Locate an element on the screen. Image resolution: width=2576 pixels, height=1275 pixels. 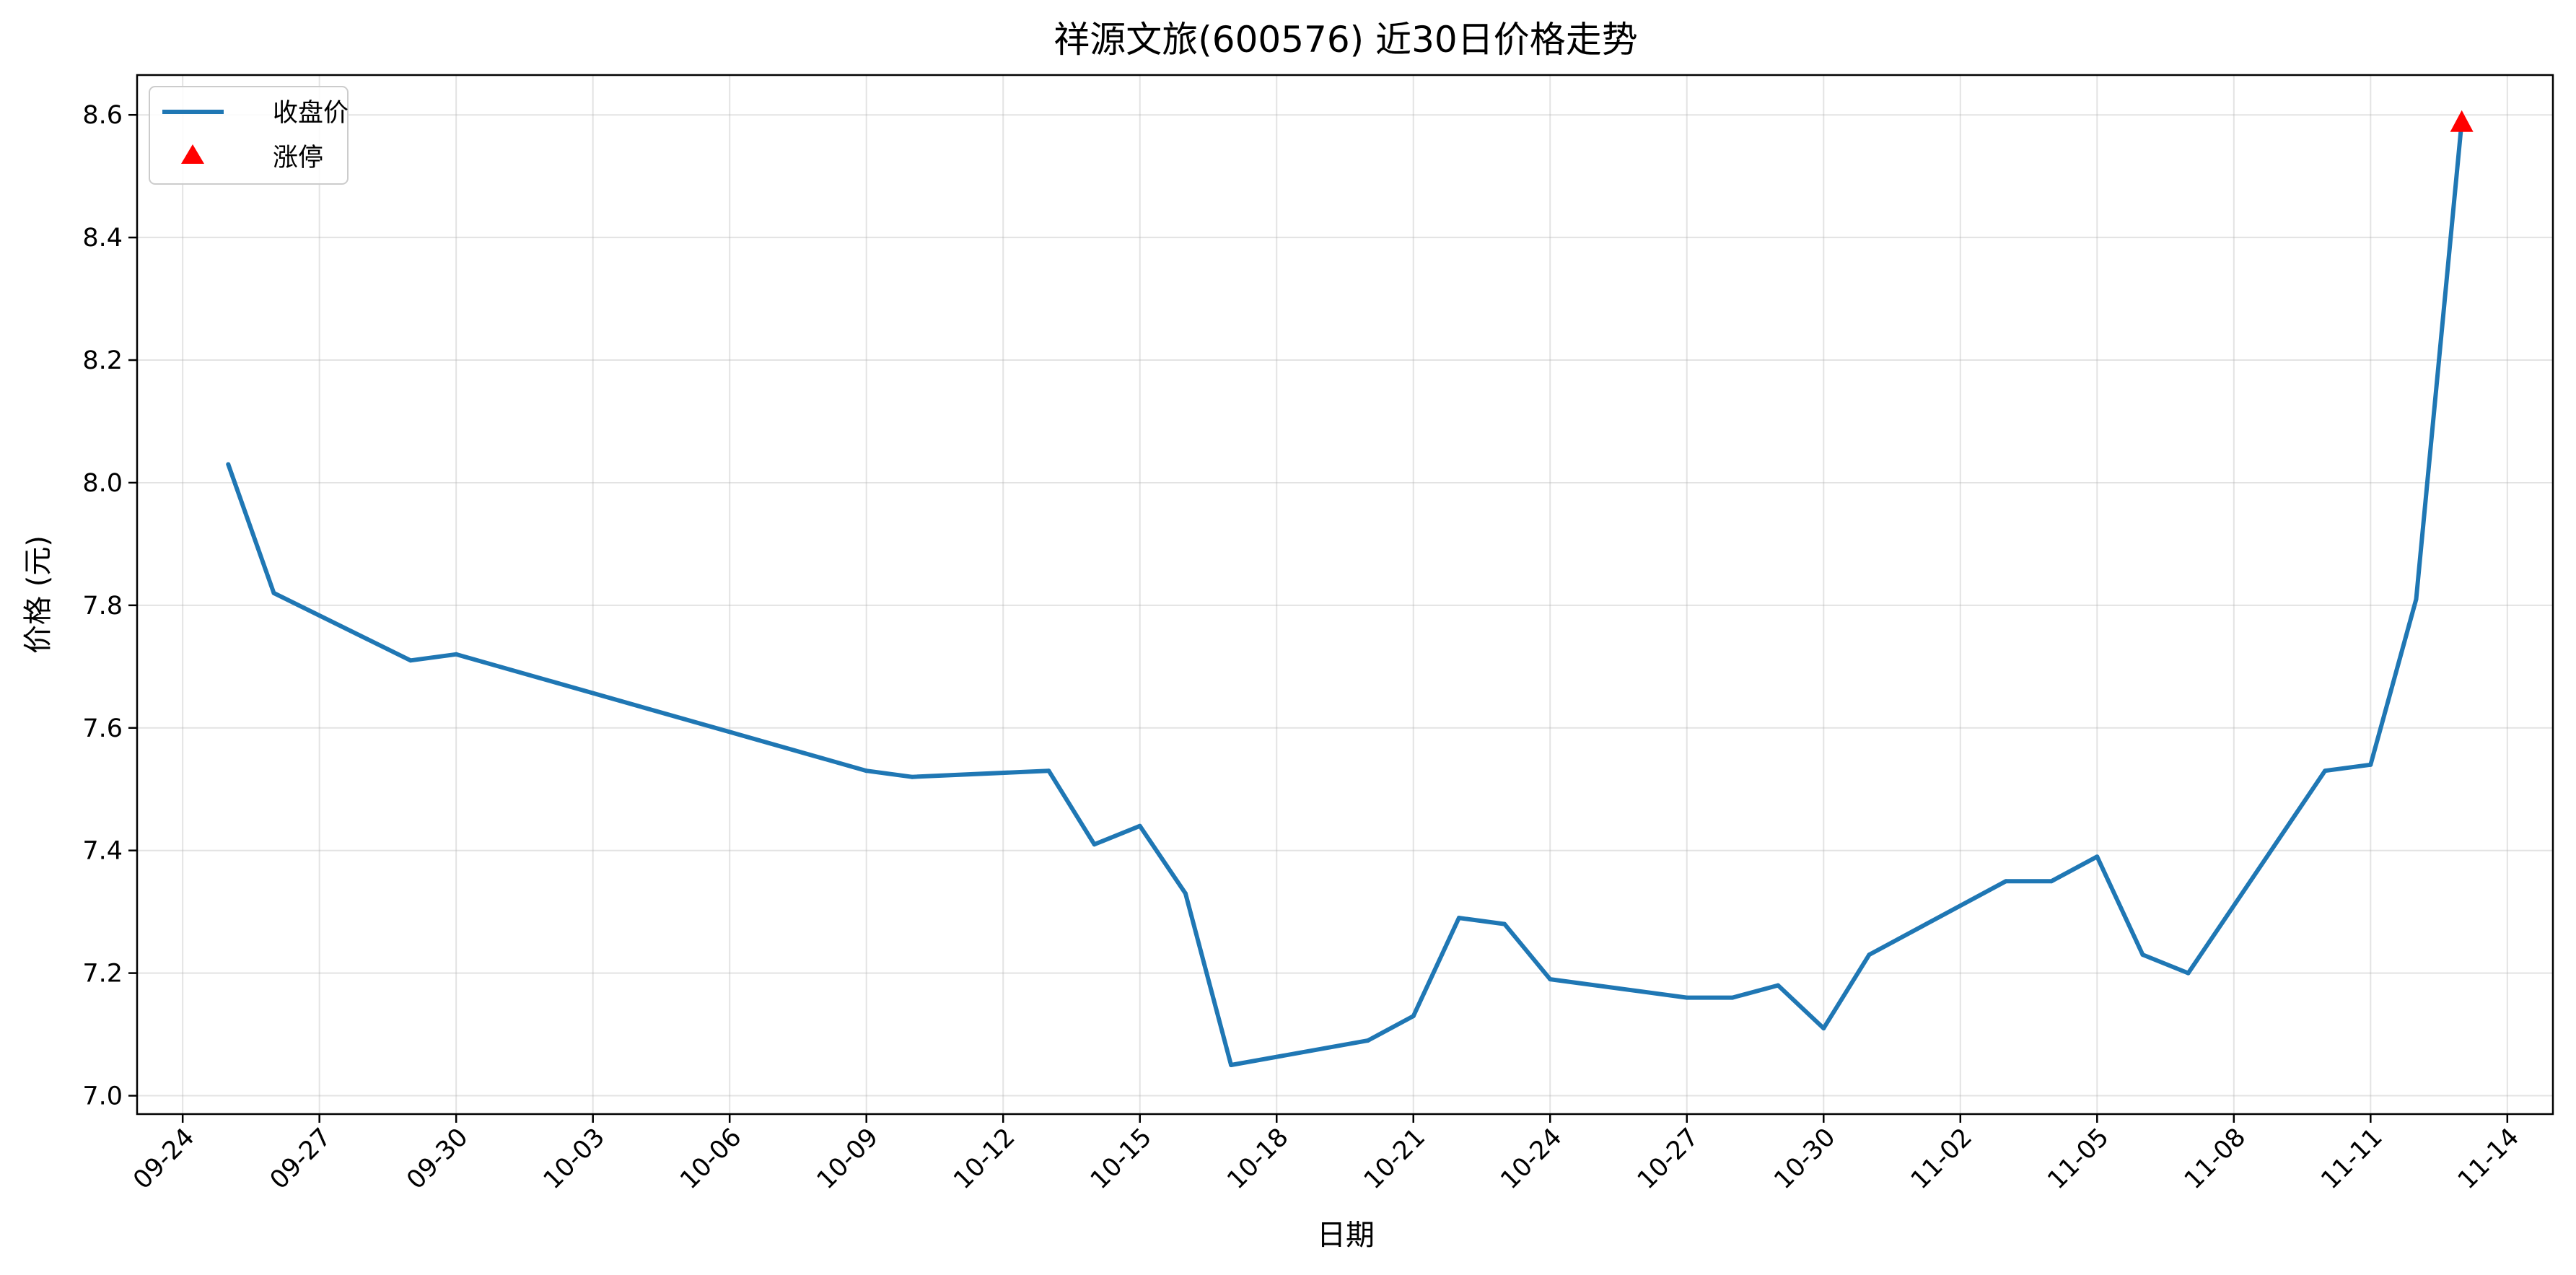
x-tick-label: 09-30 is located at coordinates (437, 1159).